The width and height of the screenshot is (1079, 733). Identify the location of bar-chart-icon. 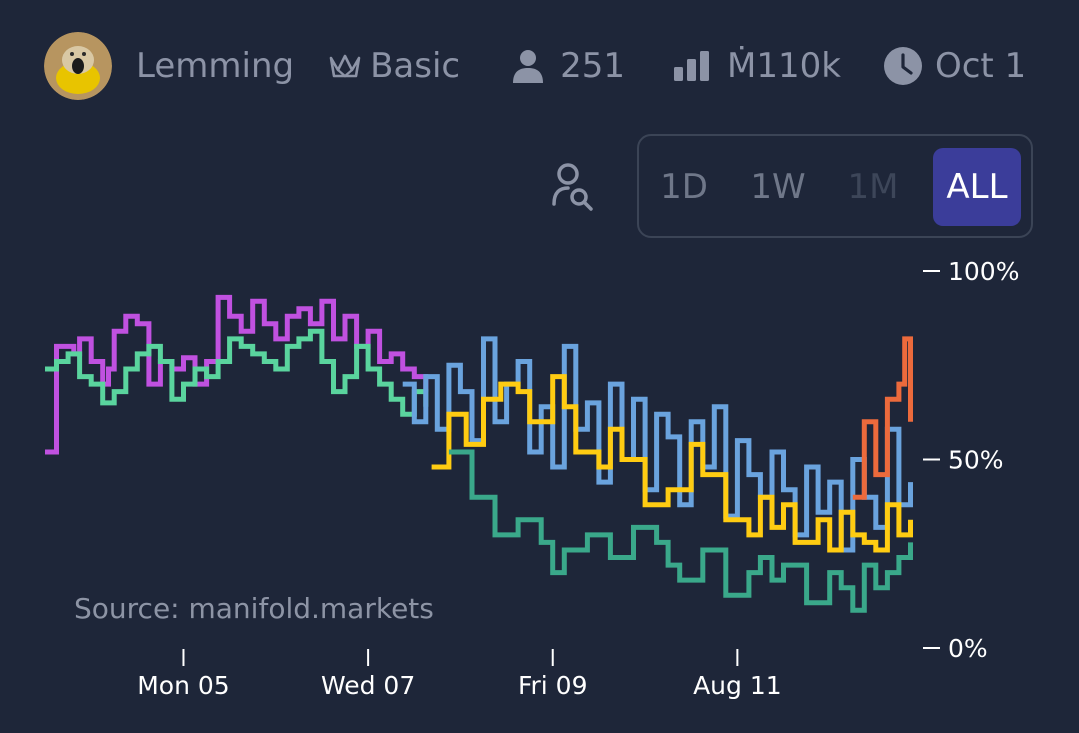
(692, 66).